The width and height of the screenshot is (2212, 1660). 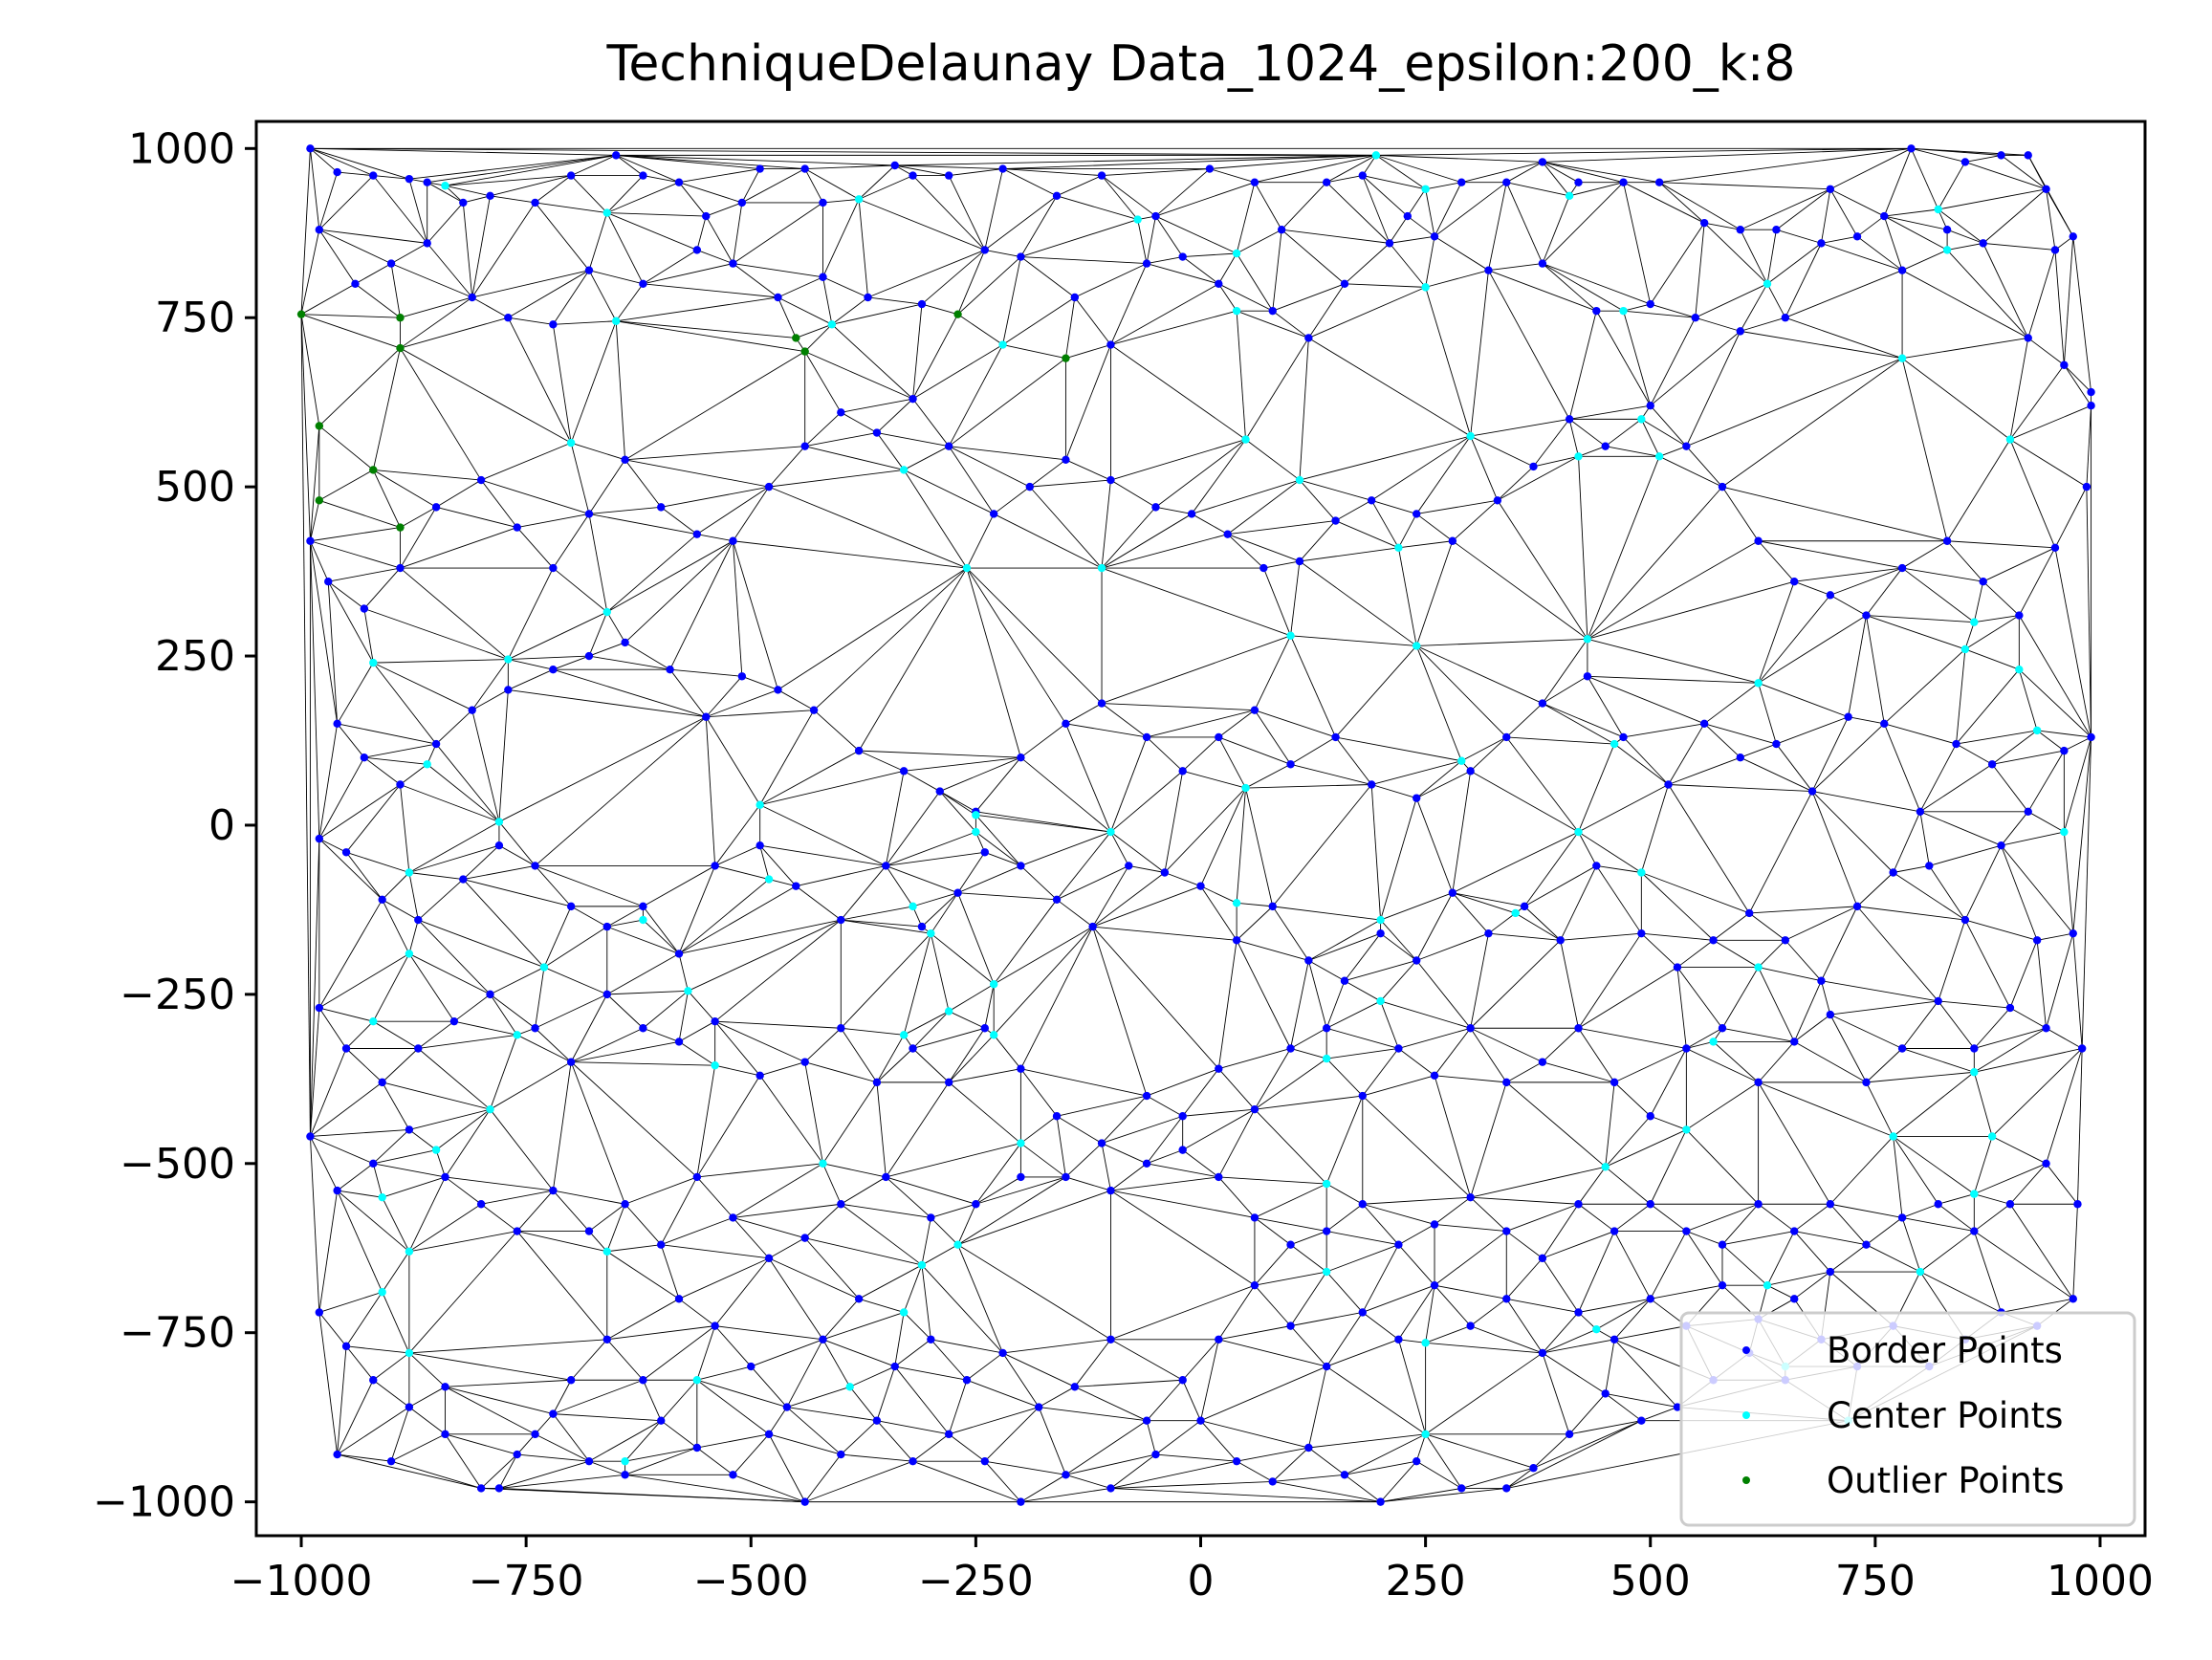 What do you see at coordinates (221, 826) in the screenshot?
I see `y-tick-label: 0` at bounding box center [221, 826].